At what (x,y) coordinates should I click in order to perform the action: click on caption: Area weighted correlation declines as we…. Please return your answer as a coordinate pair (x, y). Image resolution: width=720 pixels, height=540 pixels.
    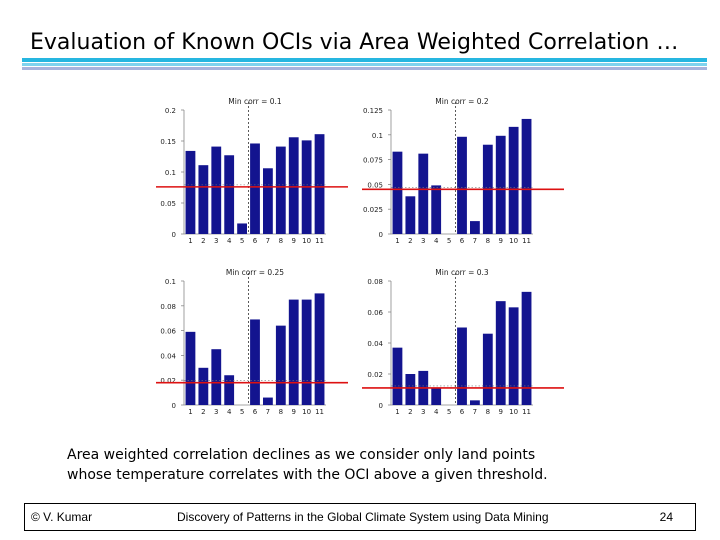
    Looking at the image, I should click on (347, 465).